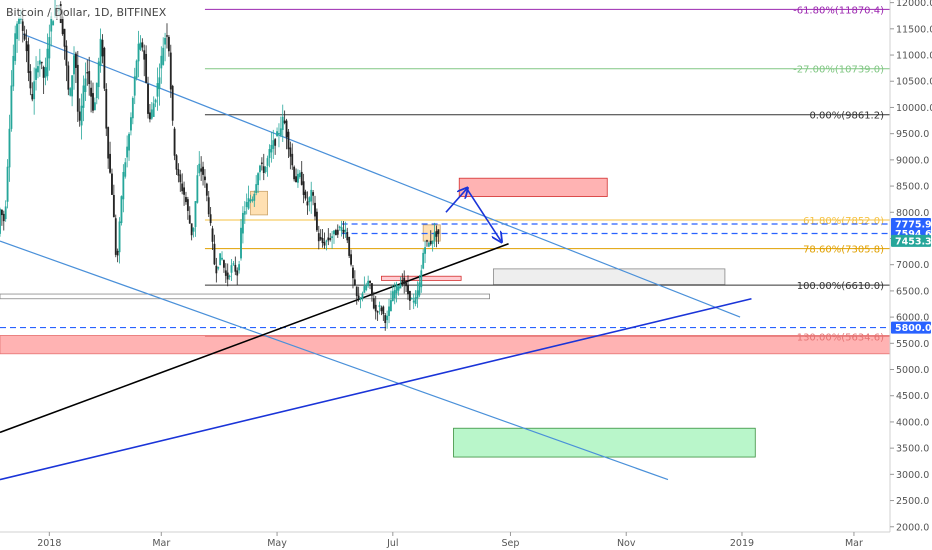  I want to click on price-tick-label: 5000.0, so click(912, 370).